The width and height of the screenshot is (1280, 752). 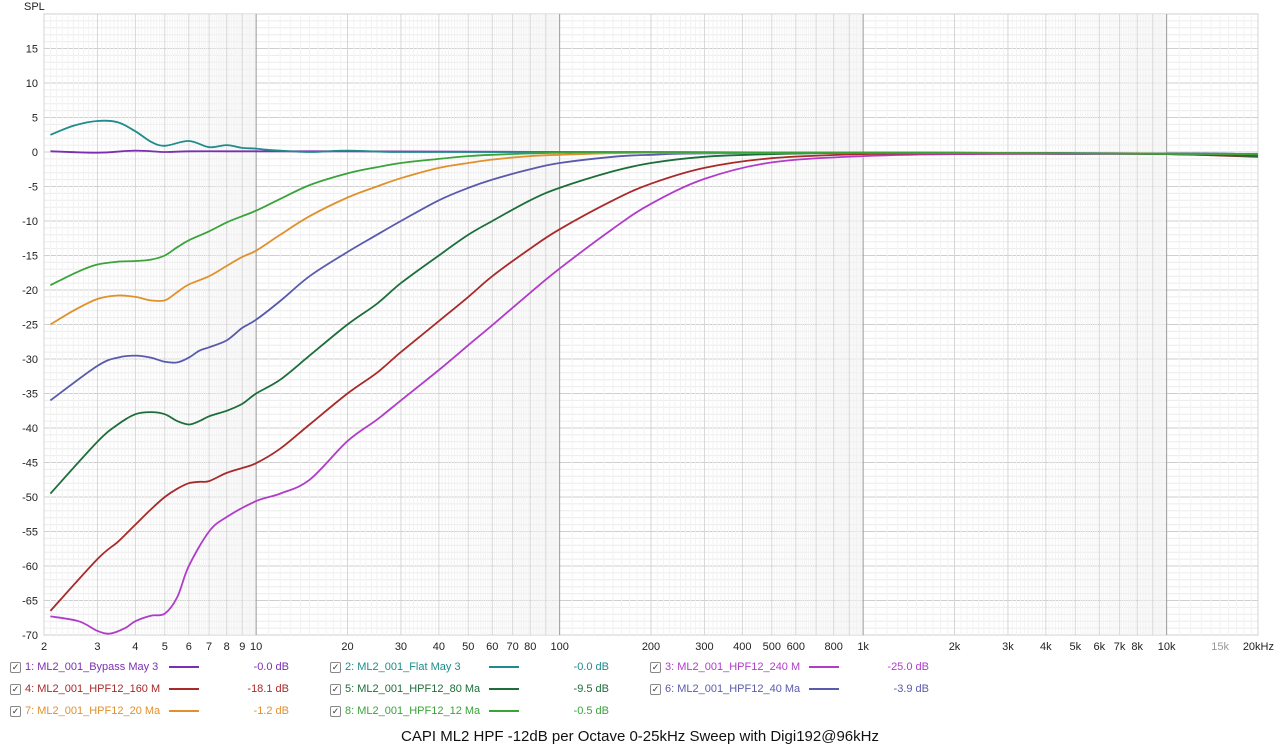 I want to click on x-tick-label: 1k, so click(x=863, y=647).